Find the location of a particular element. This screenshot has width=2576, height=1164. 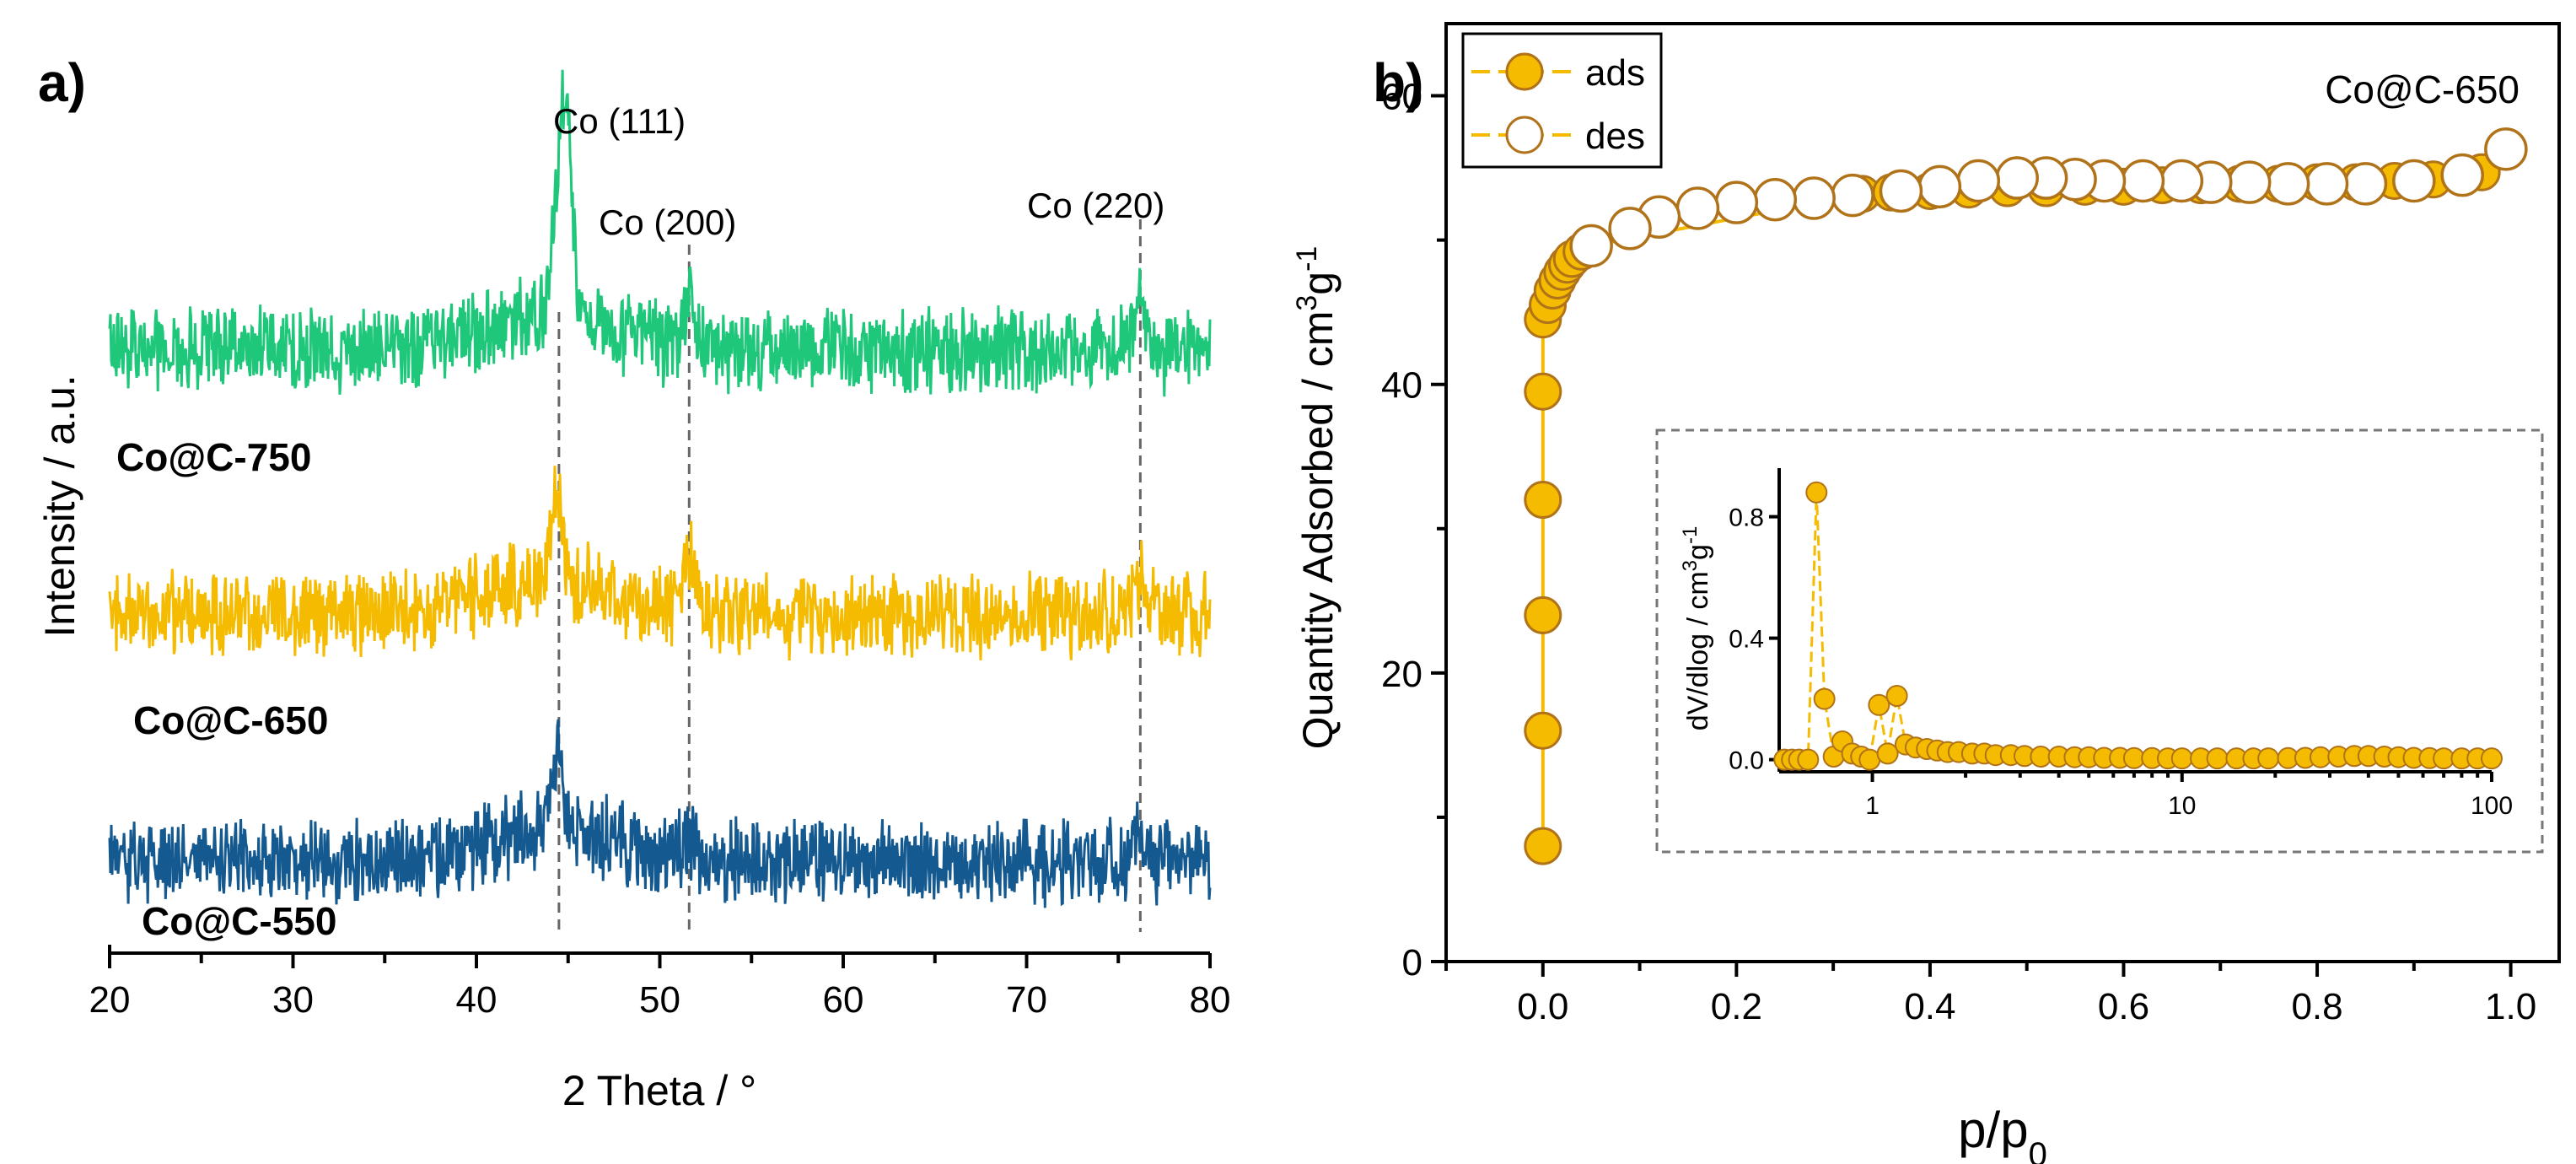

panel-b-x-tick-label: 0.6 is located at coordinates (2123, 1006).